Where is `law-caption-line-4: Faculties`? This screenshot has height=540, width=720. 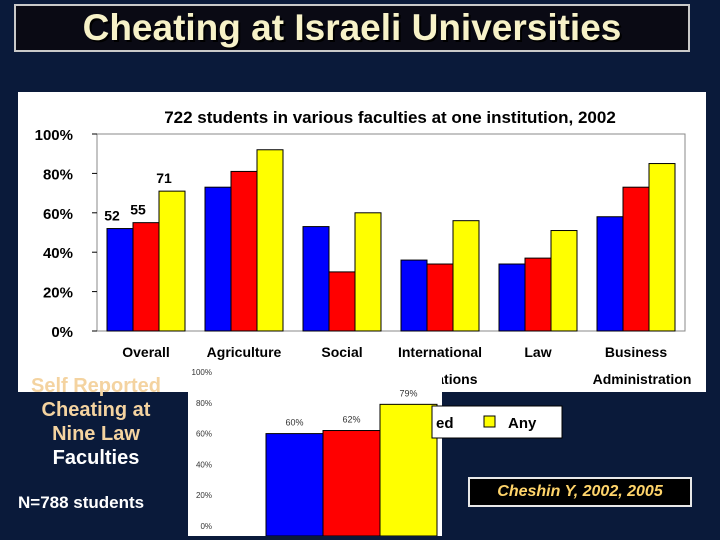
law-caption-line-4: Faculties is located at coordinates (96, 458).